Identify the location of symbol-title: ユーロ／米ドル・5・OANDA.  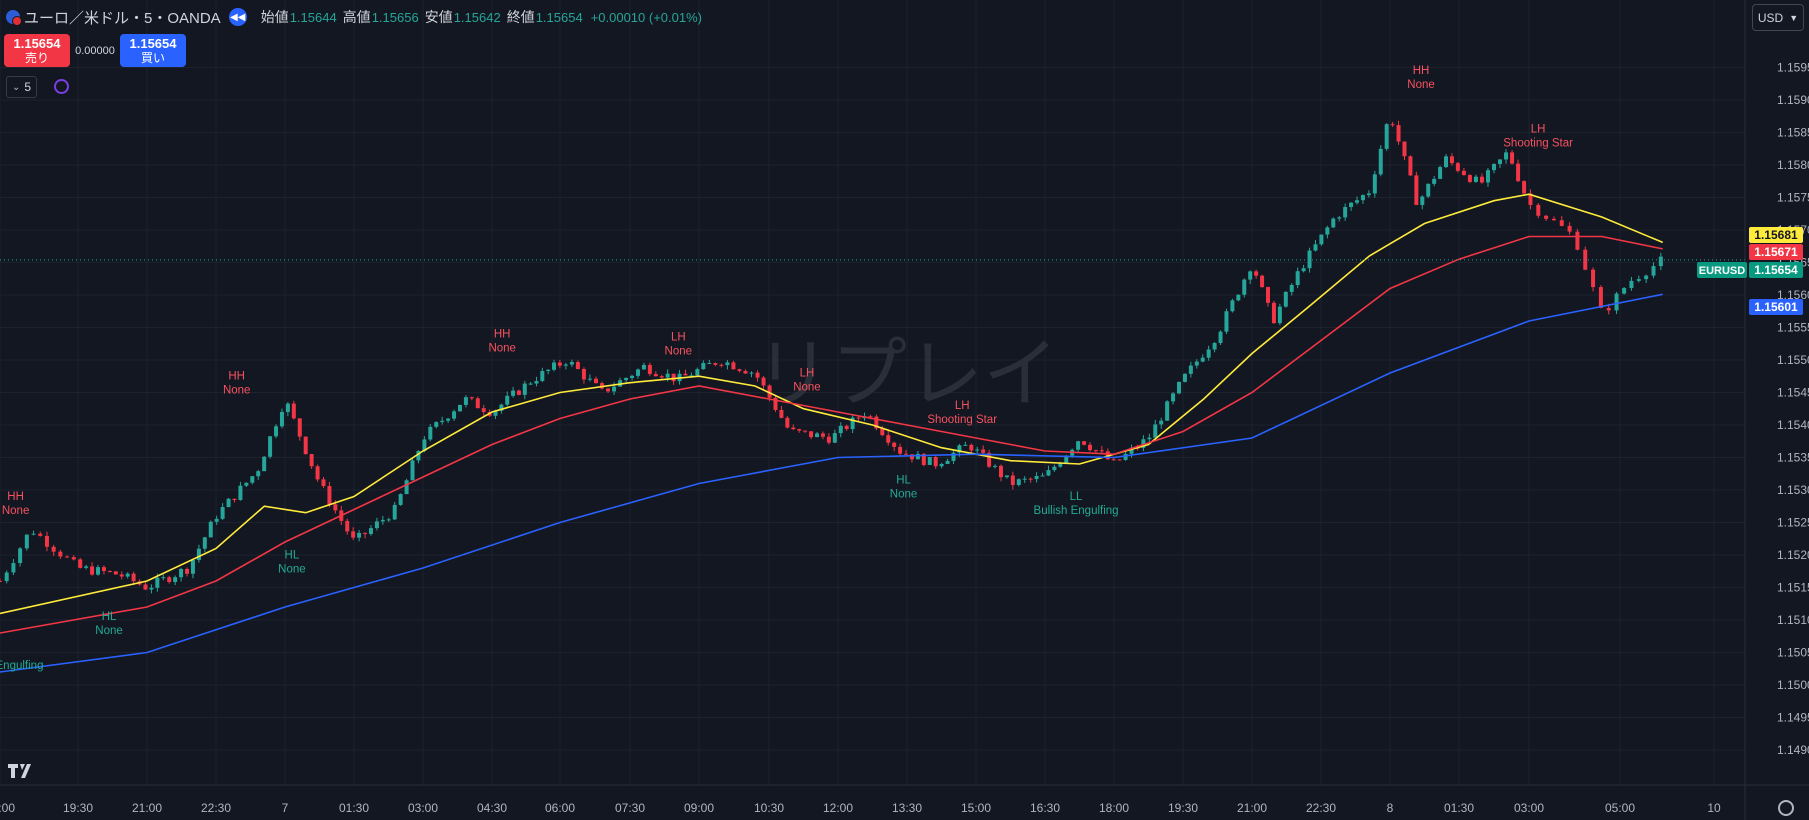
(122, 18).